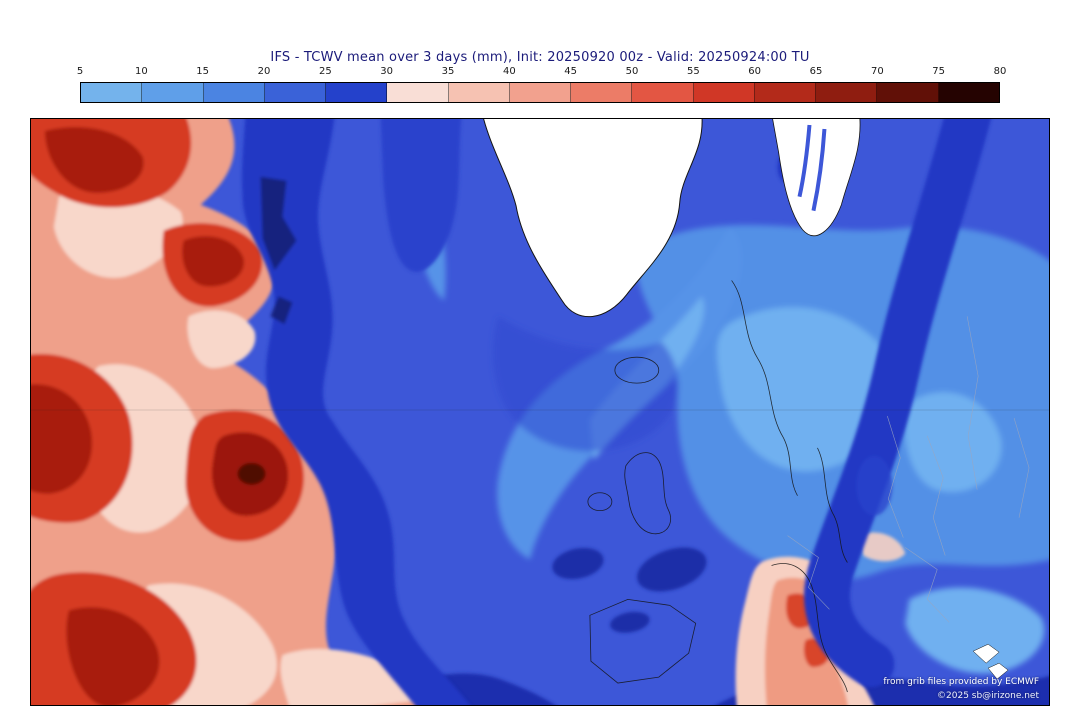 This screenshot has height=718, width=1080. Describe the element at coordinates (717, 486) in the screenshot. I see `coastlines` at that location.